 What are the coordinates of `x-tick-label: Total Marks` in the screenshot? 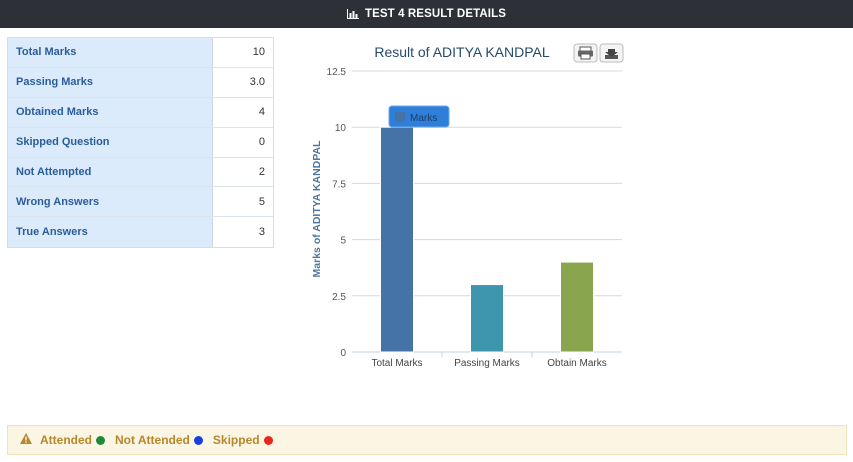 It's located at (396, 363).